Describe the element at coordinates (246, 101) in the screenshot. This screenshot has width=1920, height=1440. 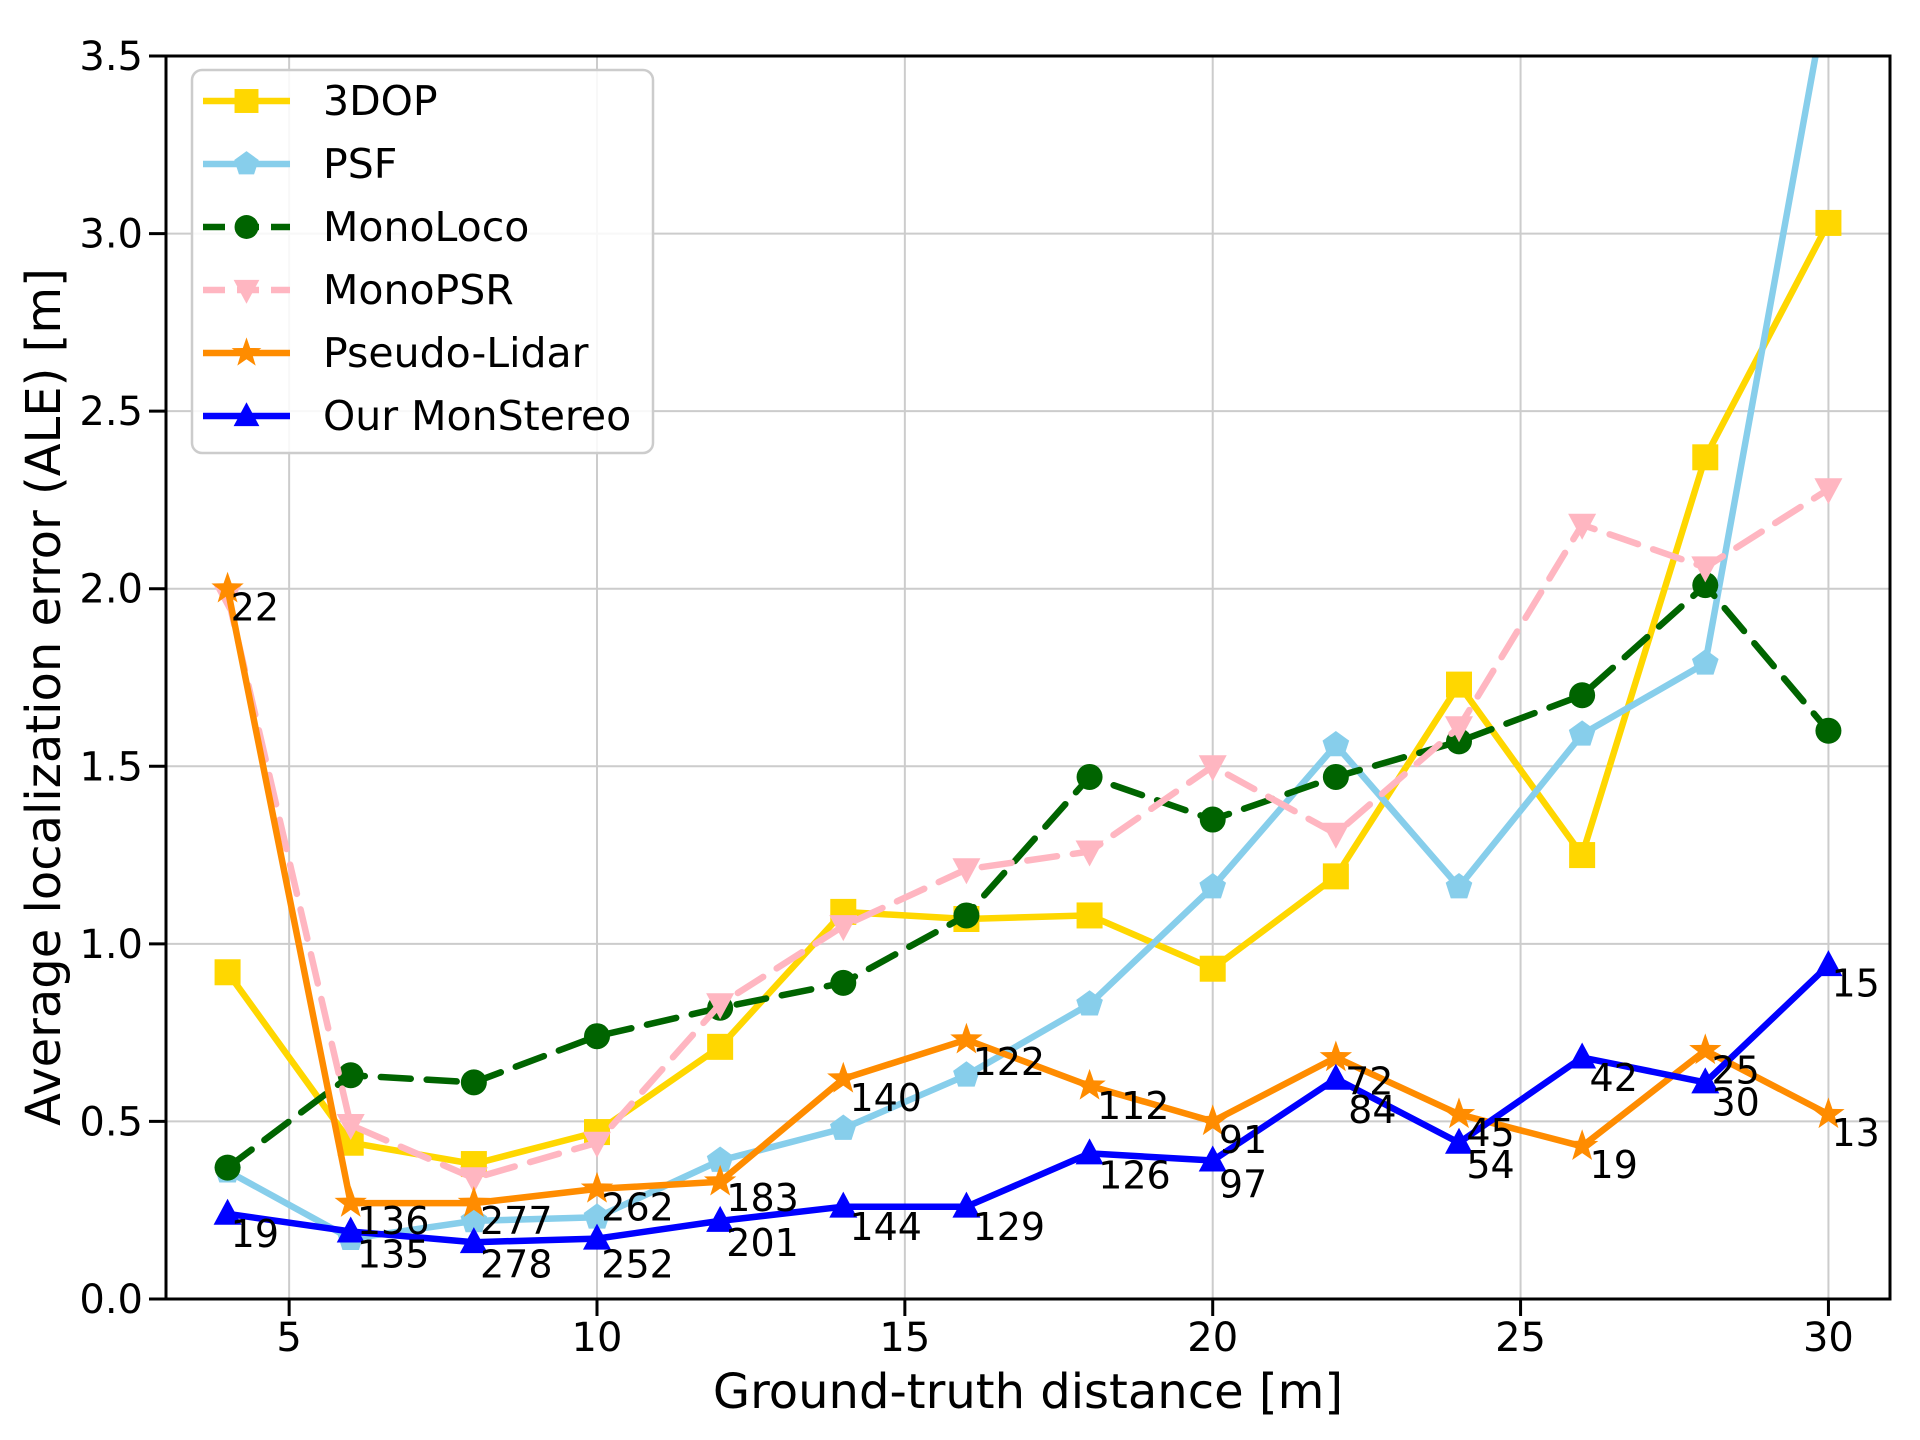
I see `legend-marker-3dop` at that location.